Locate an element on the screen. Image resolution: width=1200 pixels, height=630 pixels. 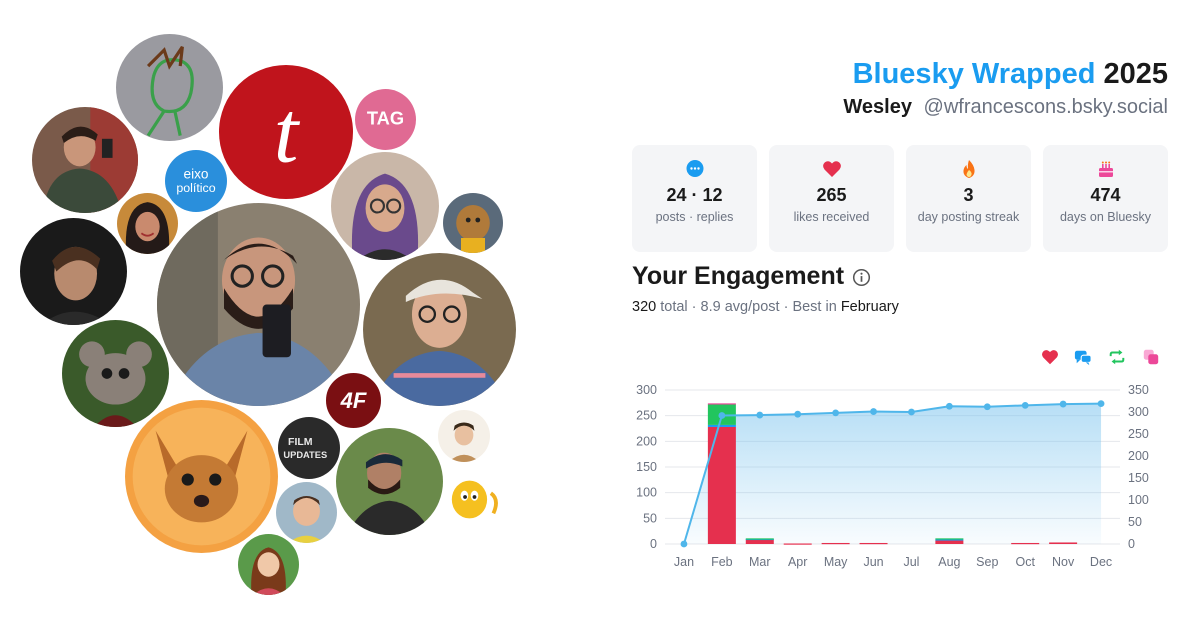
reposts-legend-icon is located at coordinates (1117, 357).